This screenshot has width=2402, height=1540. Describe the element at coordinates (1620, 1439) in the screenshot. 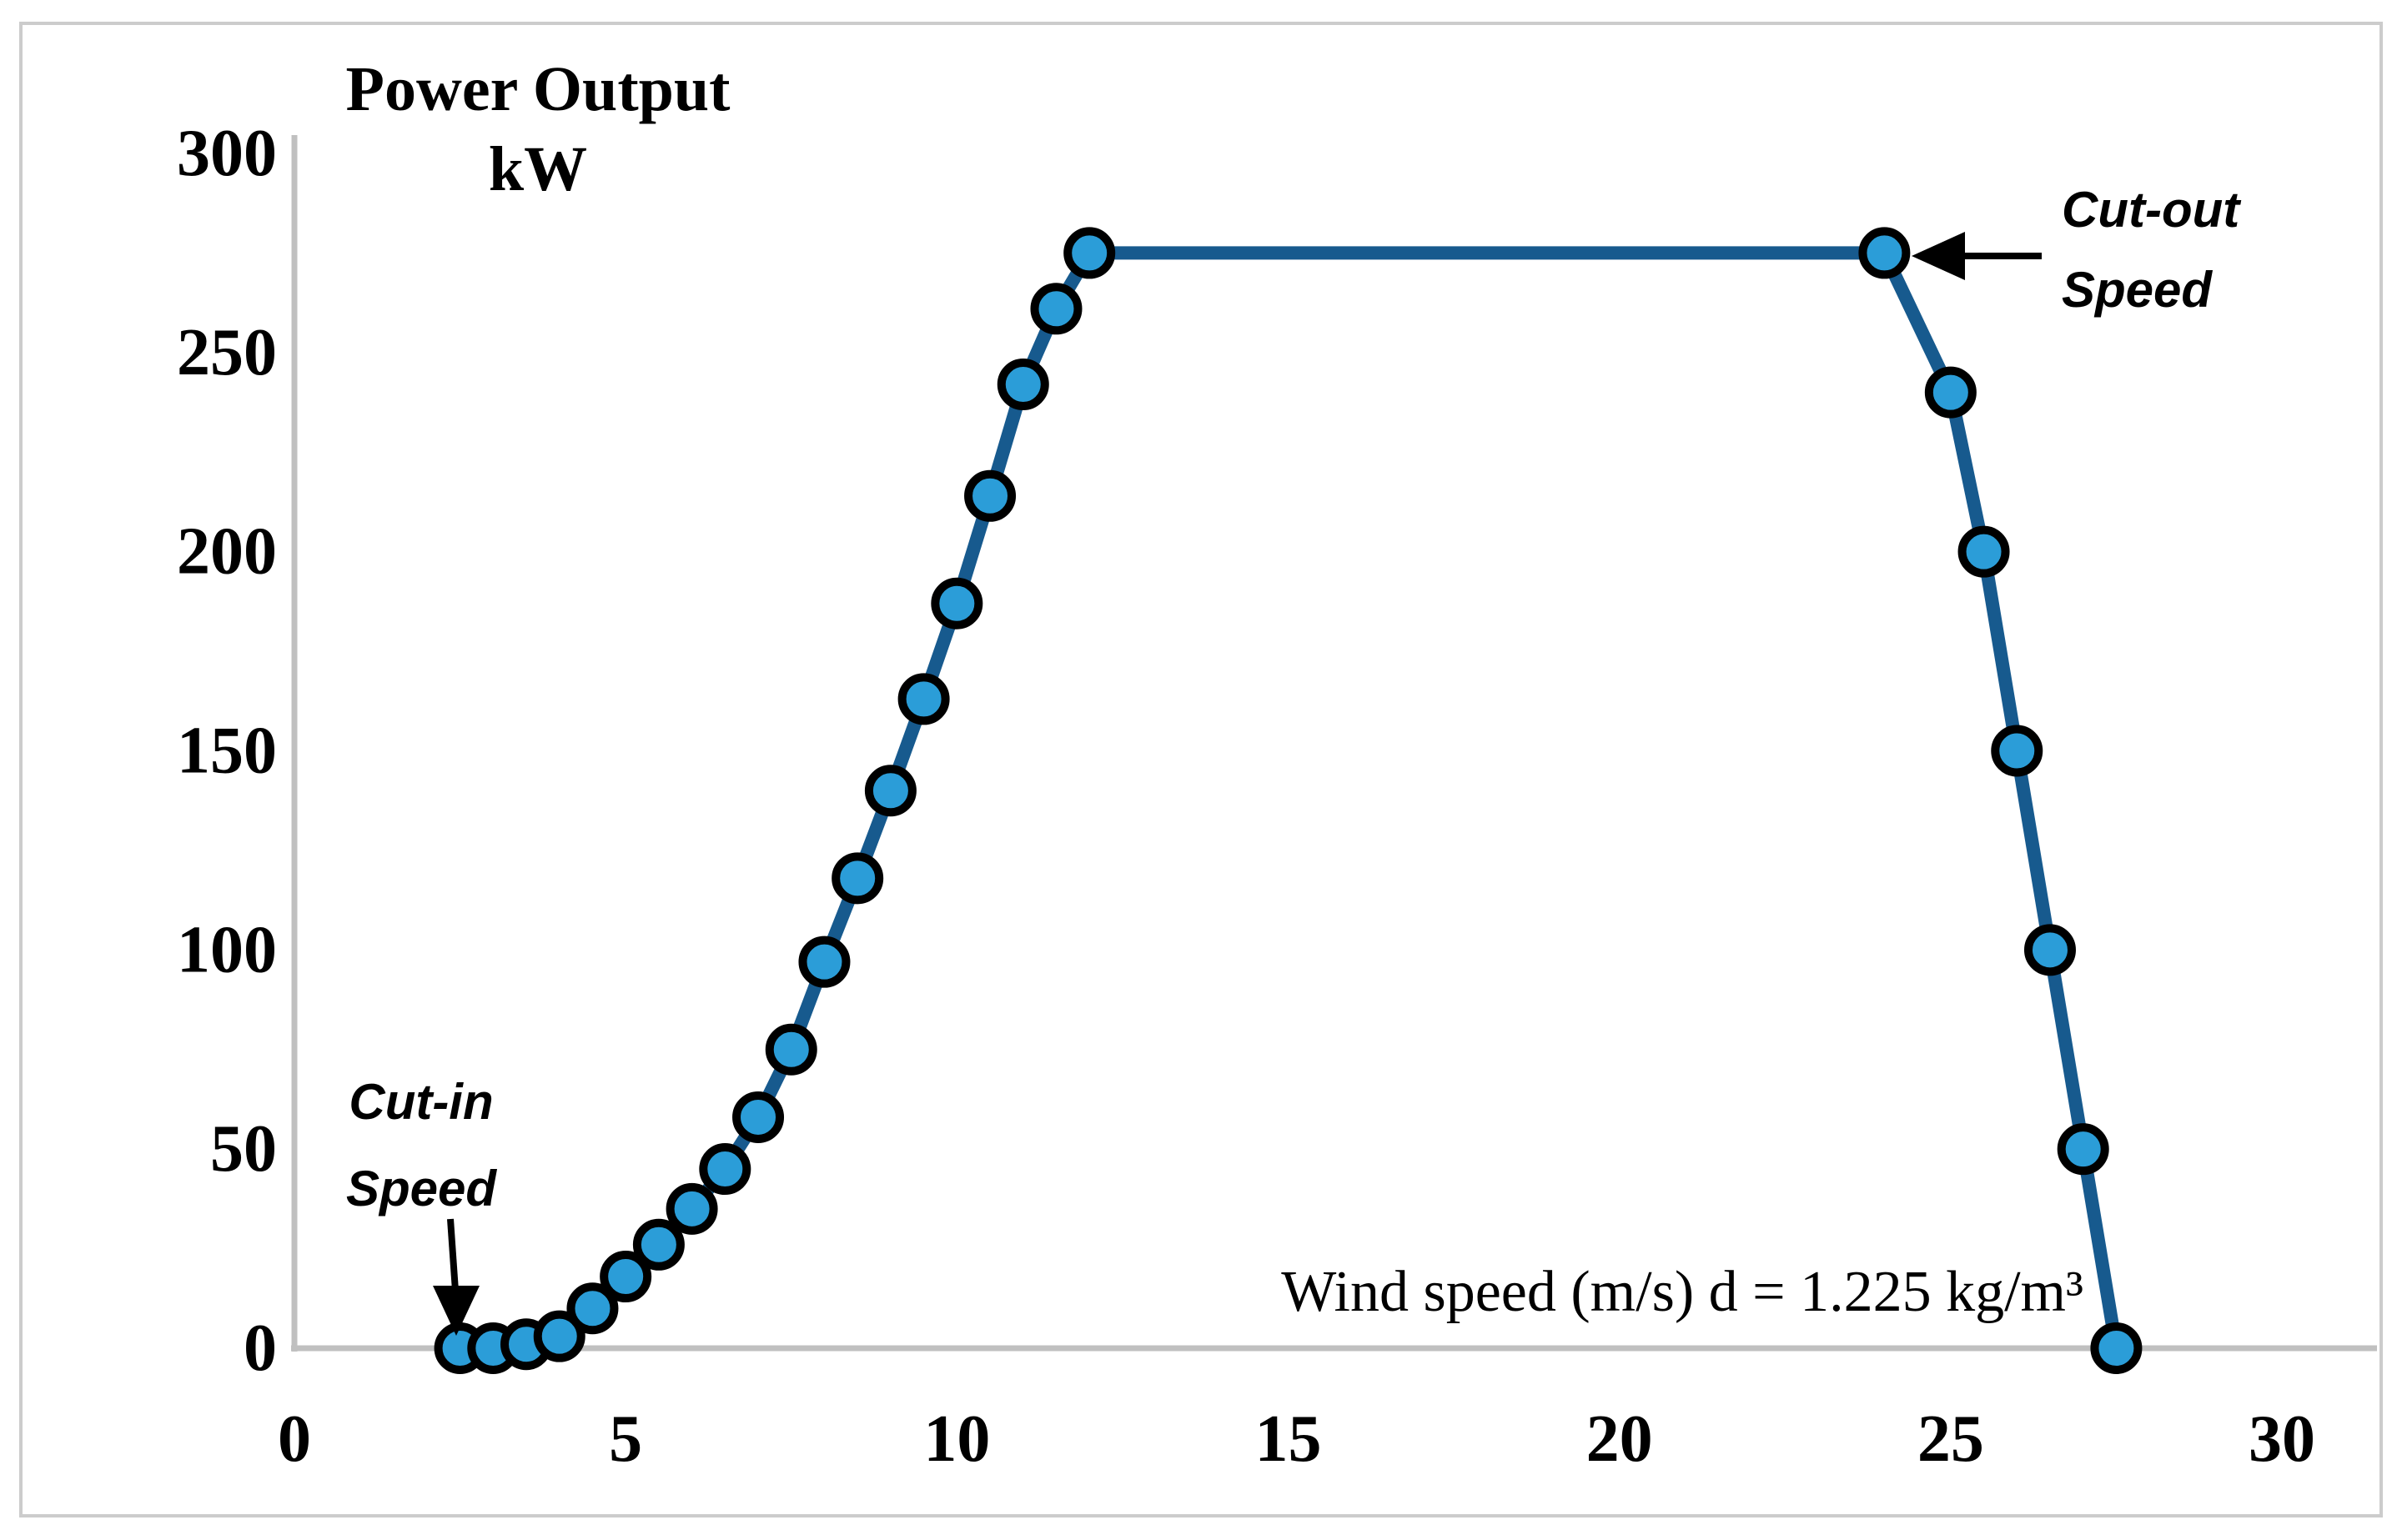

I see `x-tick-label-20: 20` at that location.